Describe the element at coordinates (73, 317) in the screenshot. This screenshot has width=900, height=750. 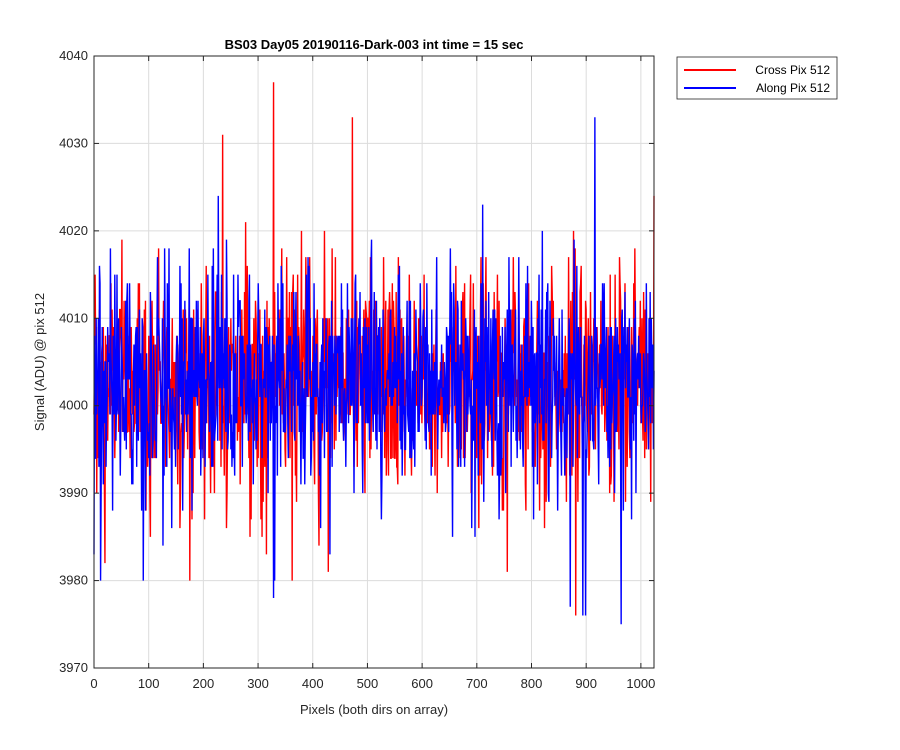
I see `y-tick-label: 4010` at that location.